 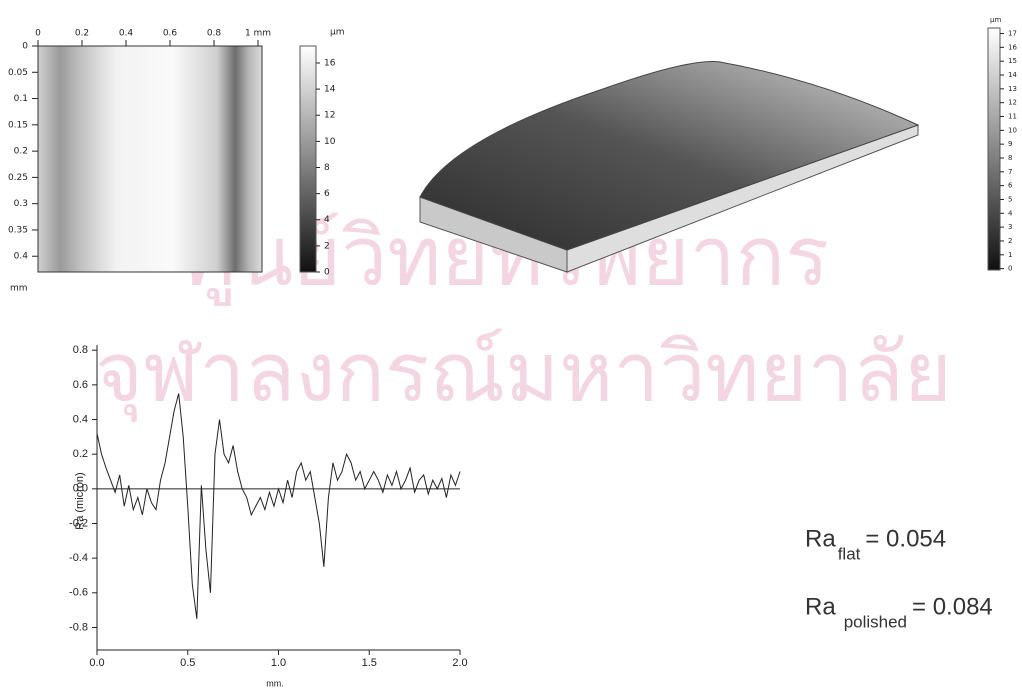 What do you see at coordinates (18, 73) in the screenshot?
I see `y-tick-label: 0.05` at bounding box center [18, 73].